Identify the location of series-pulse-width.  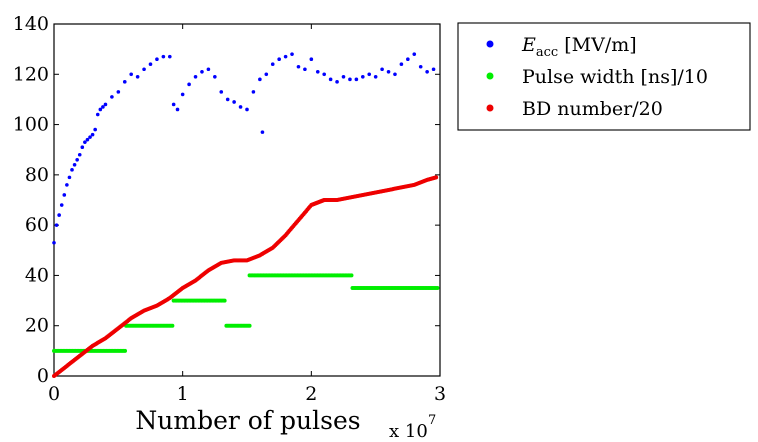
(246, 313).